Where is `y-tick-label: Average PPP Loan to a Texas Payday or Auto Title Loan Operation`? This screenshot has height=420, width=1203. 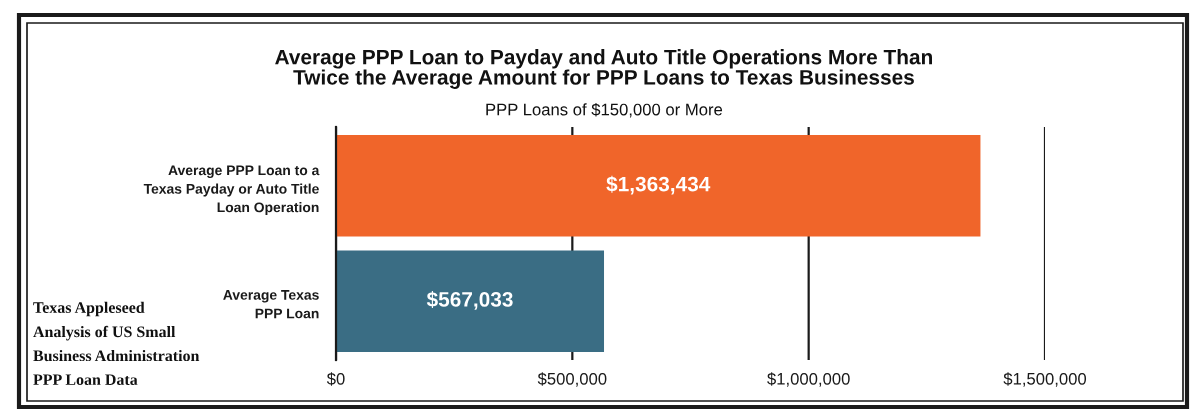
y-tick-label: Average PPP Loan to a Texas Payday or Auto Title Loan Operation is located at coordinates (231, 190).